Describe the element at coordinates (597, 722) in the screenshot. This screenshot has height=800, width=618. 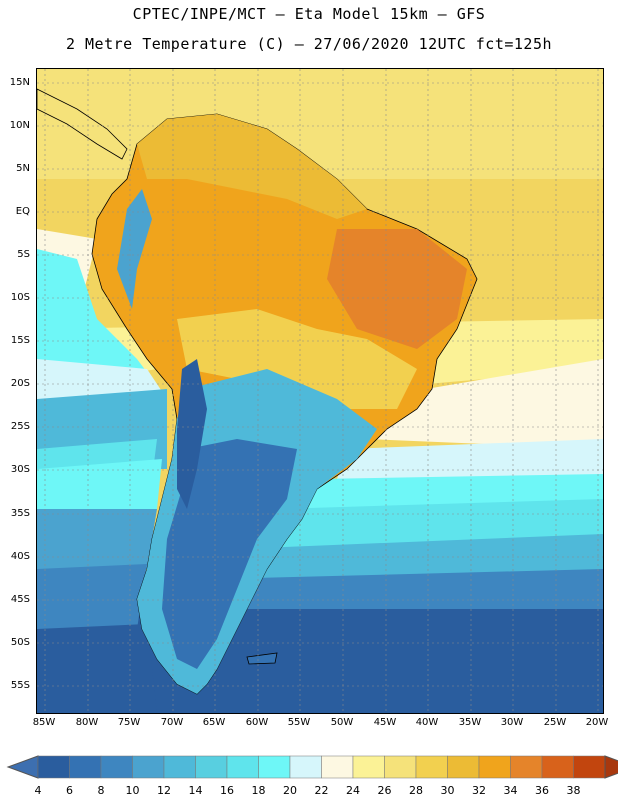
I see `lon-label: 20W` at that location.